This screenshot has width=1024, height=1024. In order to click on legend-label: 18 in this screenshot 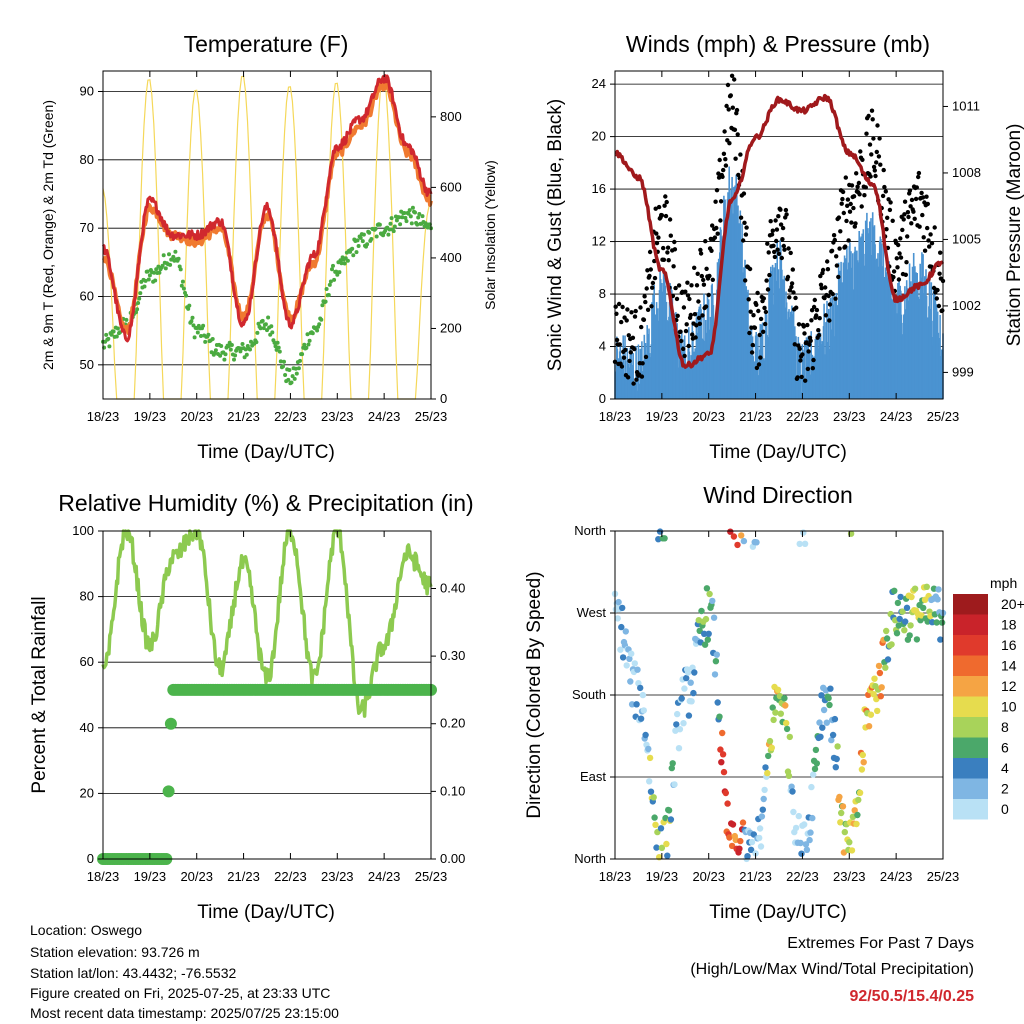, I will do `click(1009, 625)`.